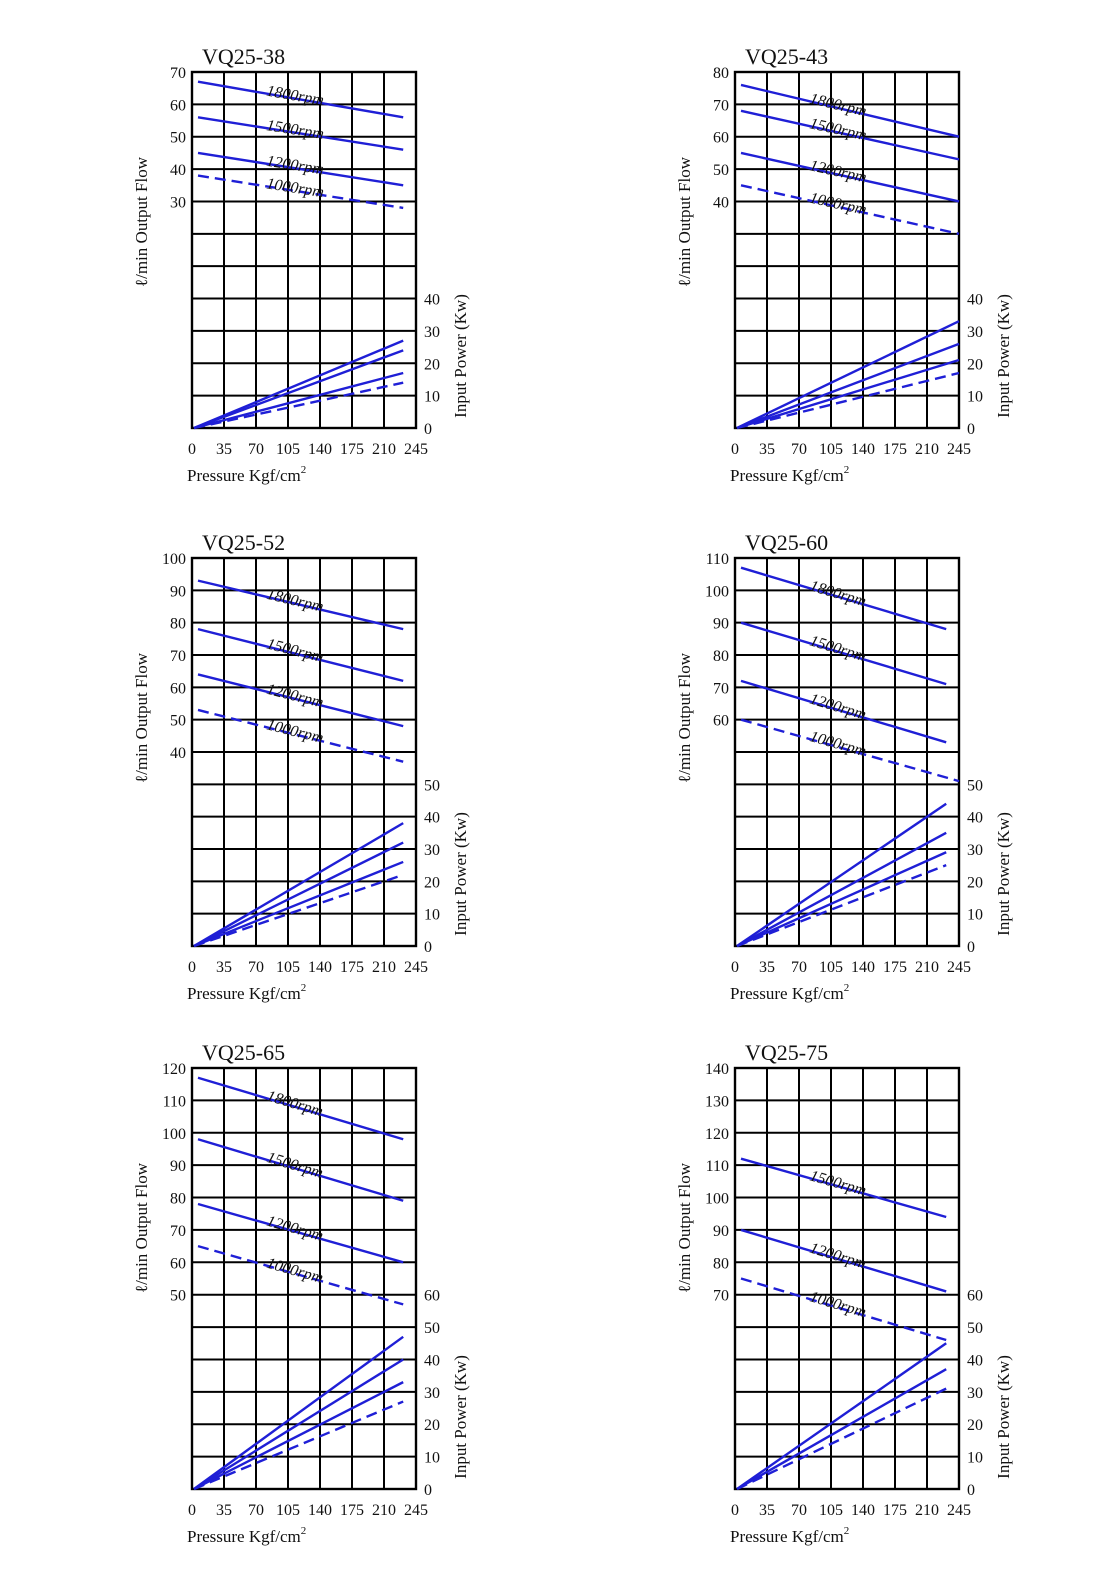 The height and width of the screenshot is (1581, 1110). Describe the element at coordinates (243, 56) in the screenshot. I see `chart-title: VQ25-38` at that location.